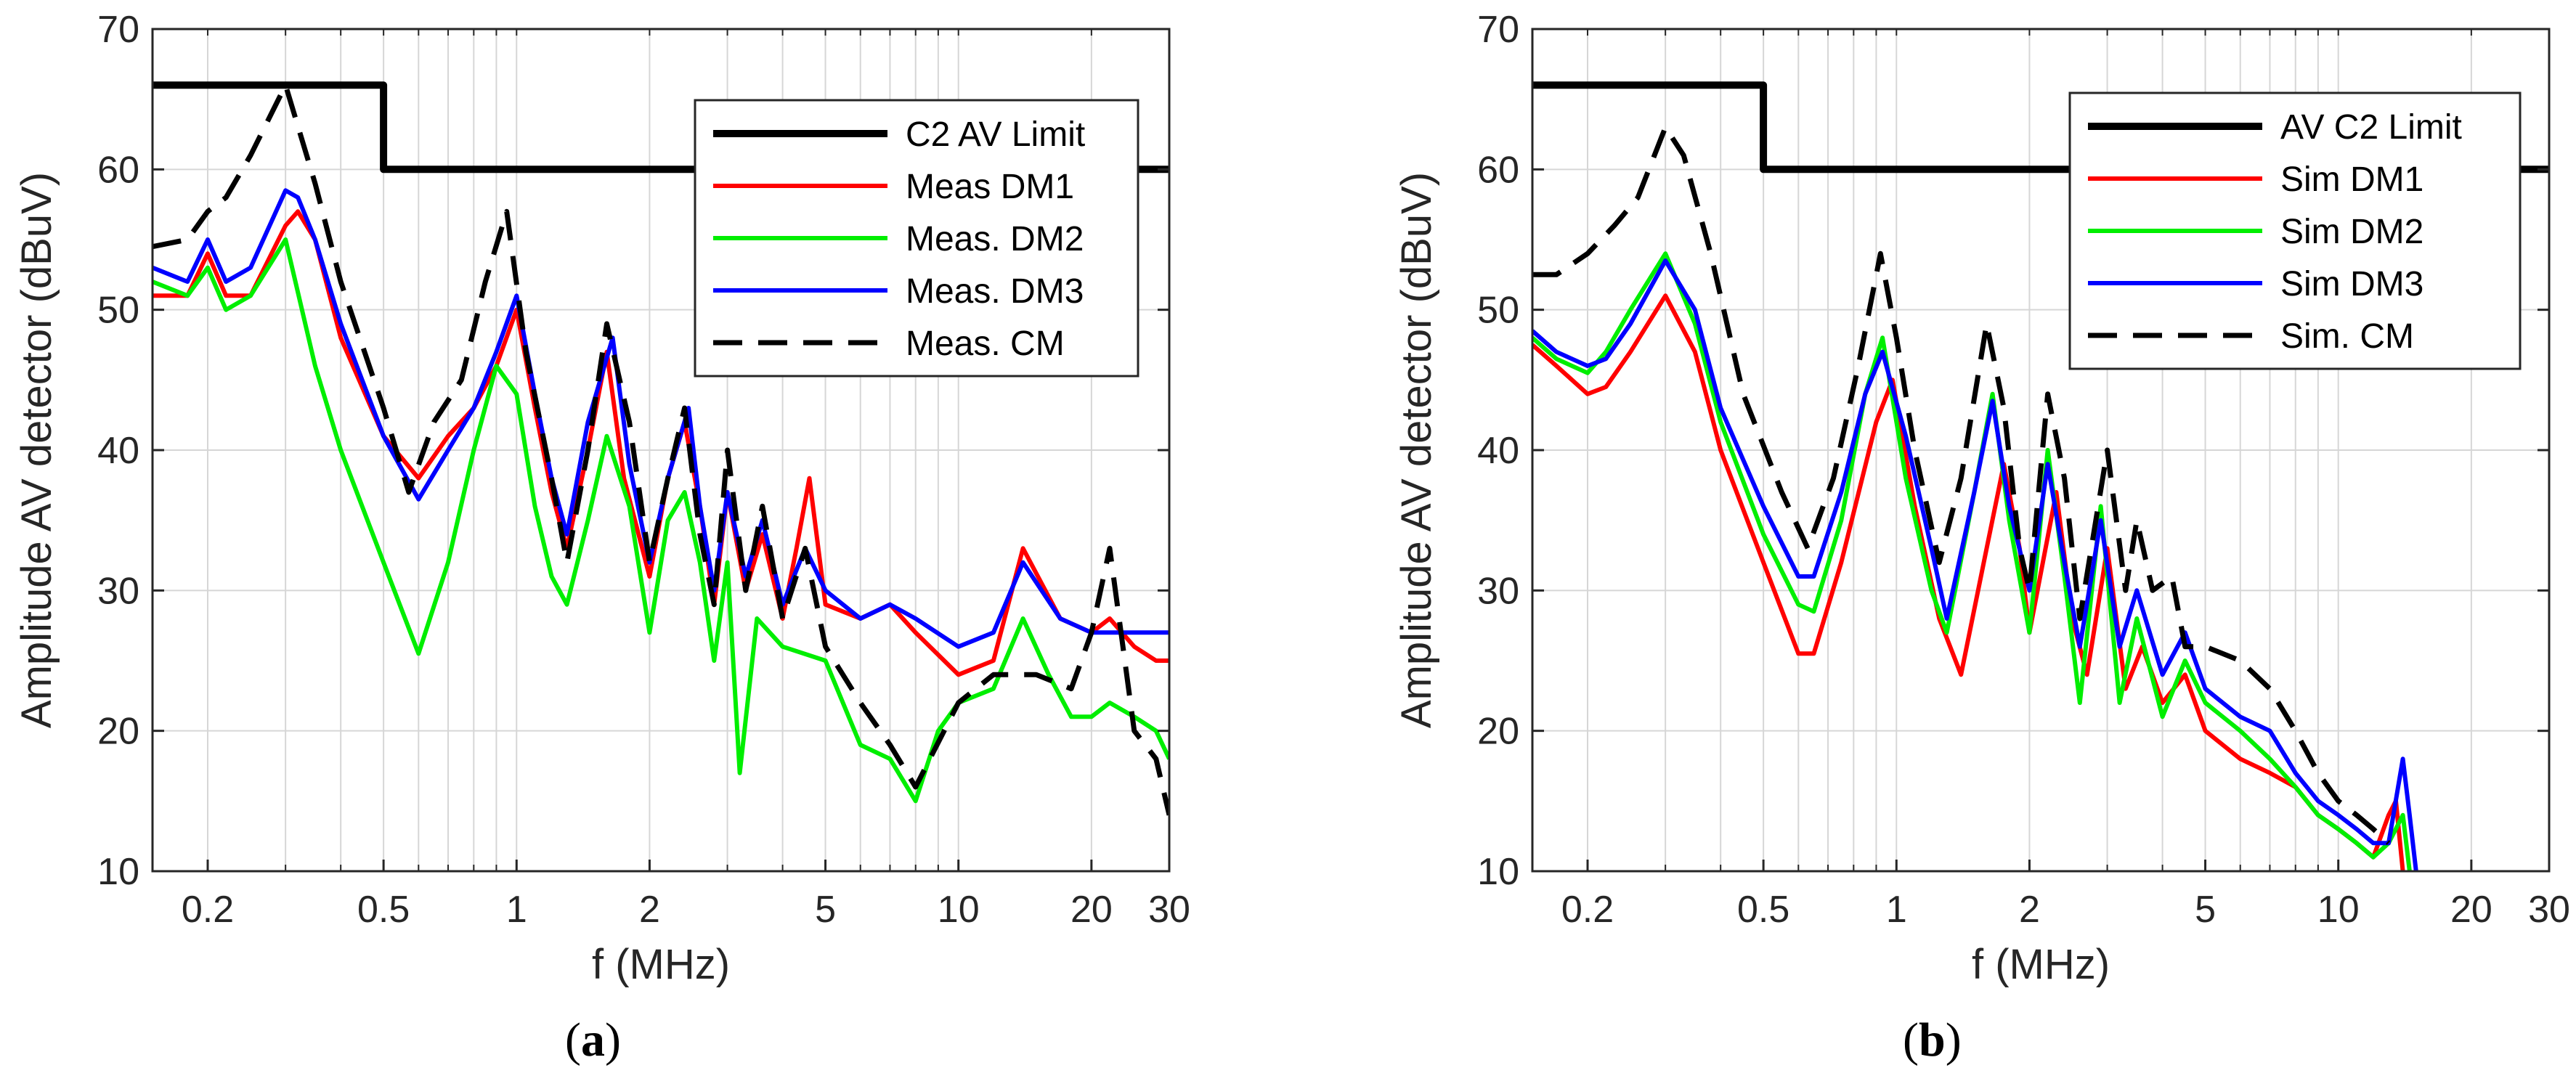  I want to click on legend-label: Sim DM1, so click(2351, 179).